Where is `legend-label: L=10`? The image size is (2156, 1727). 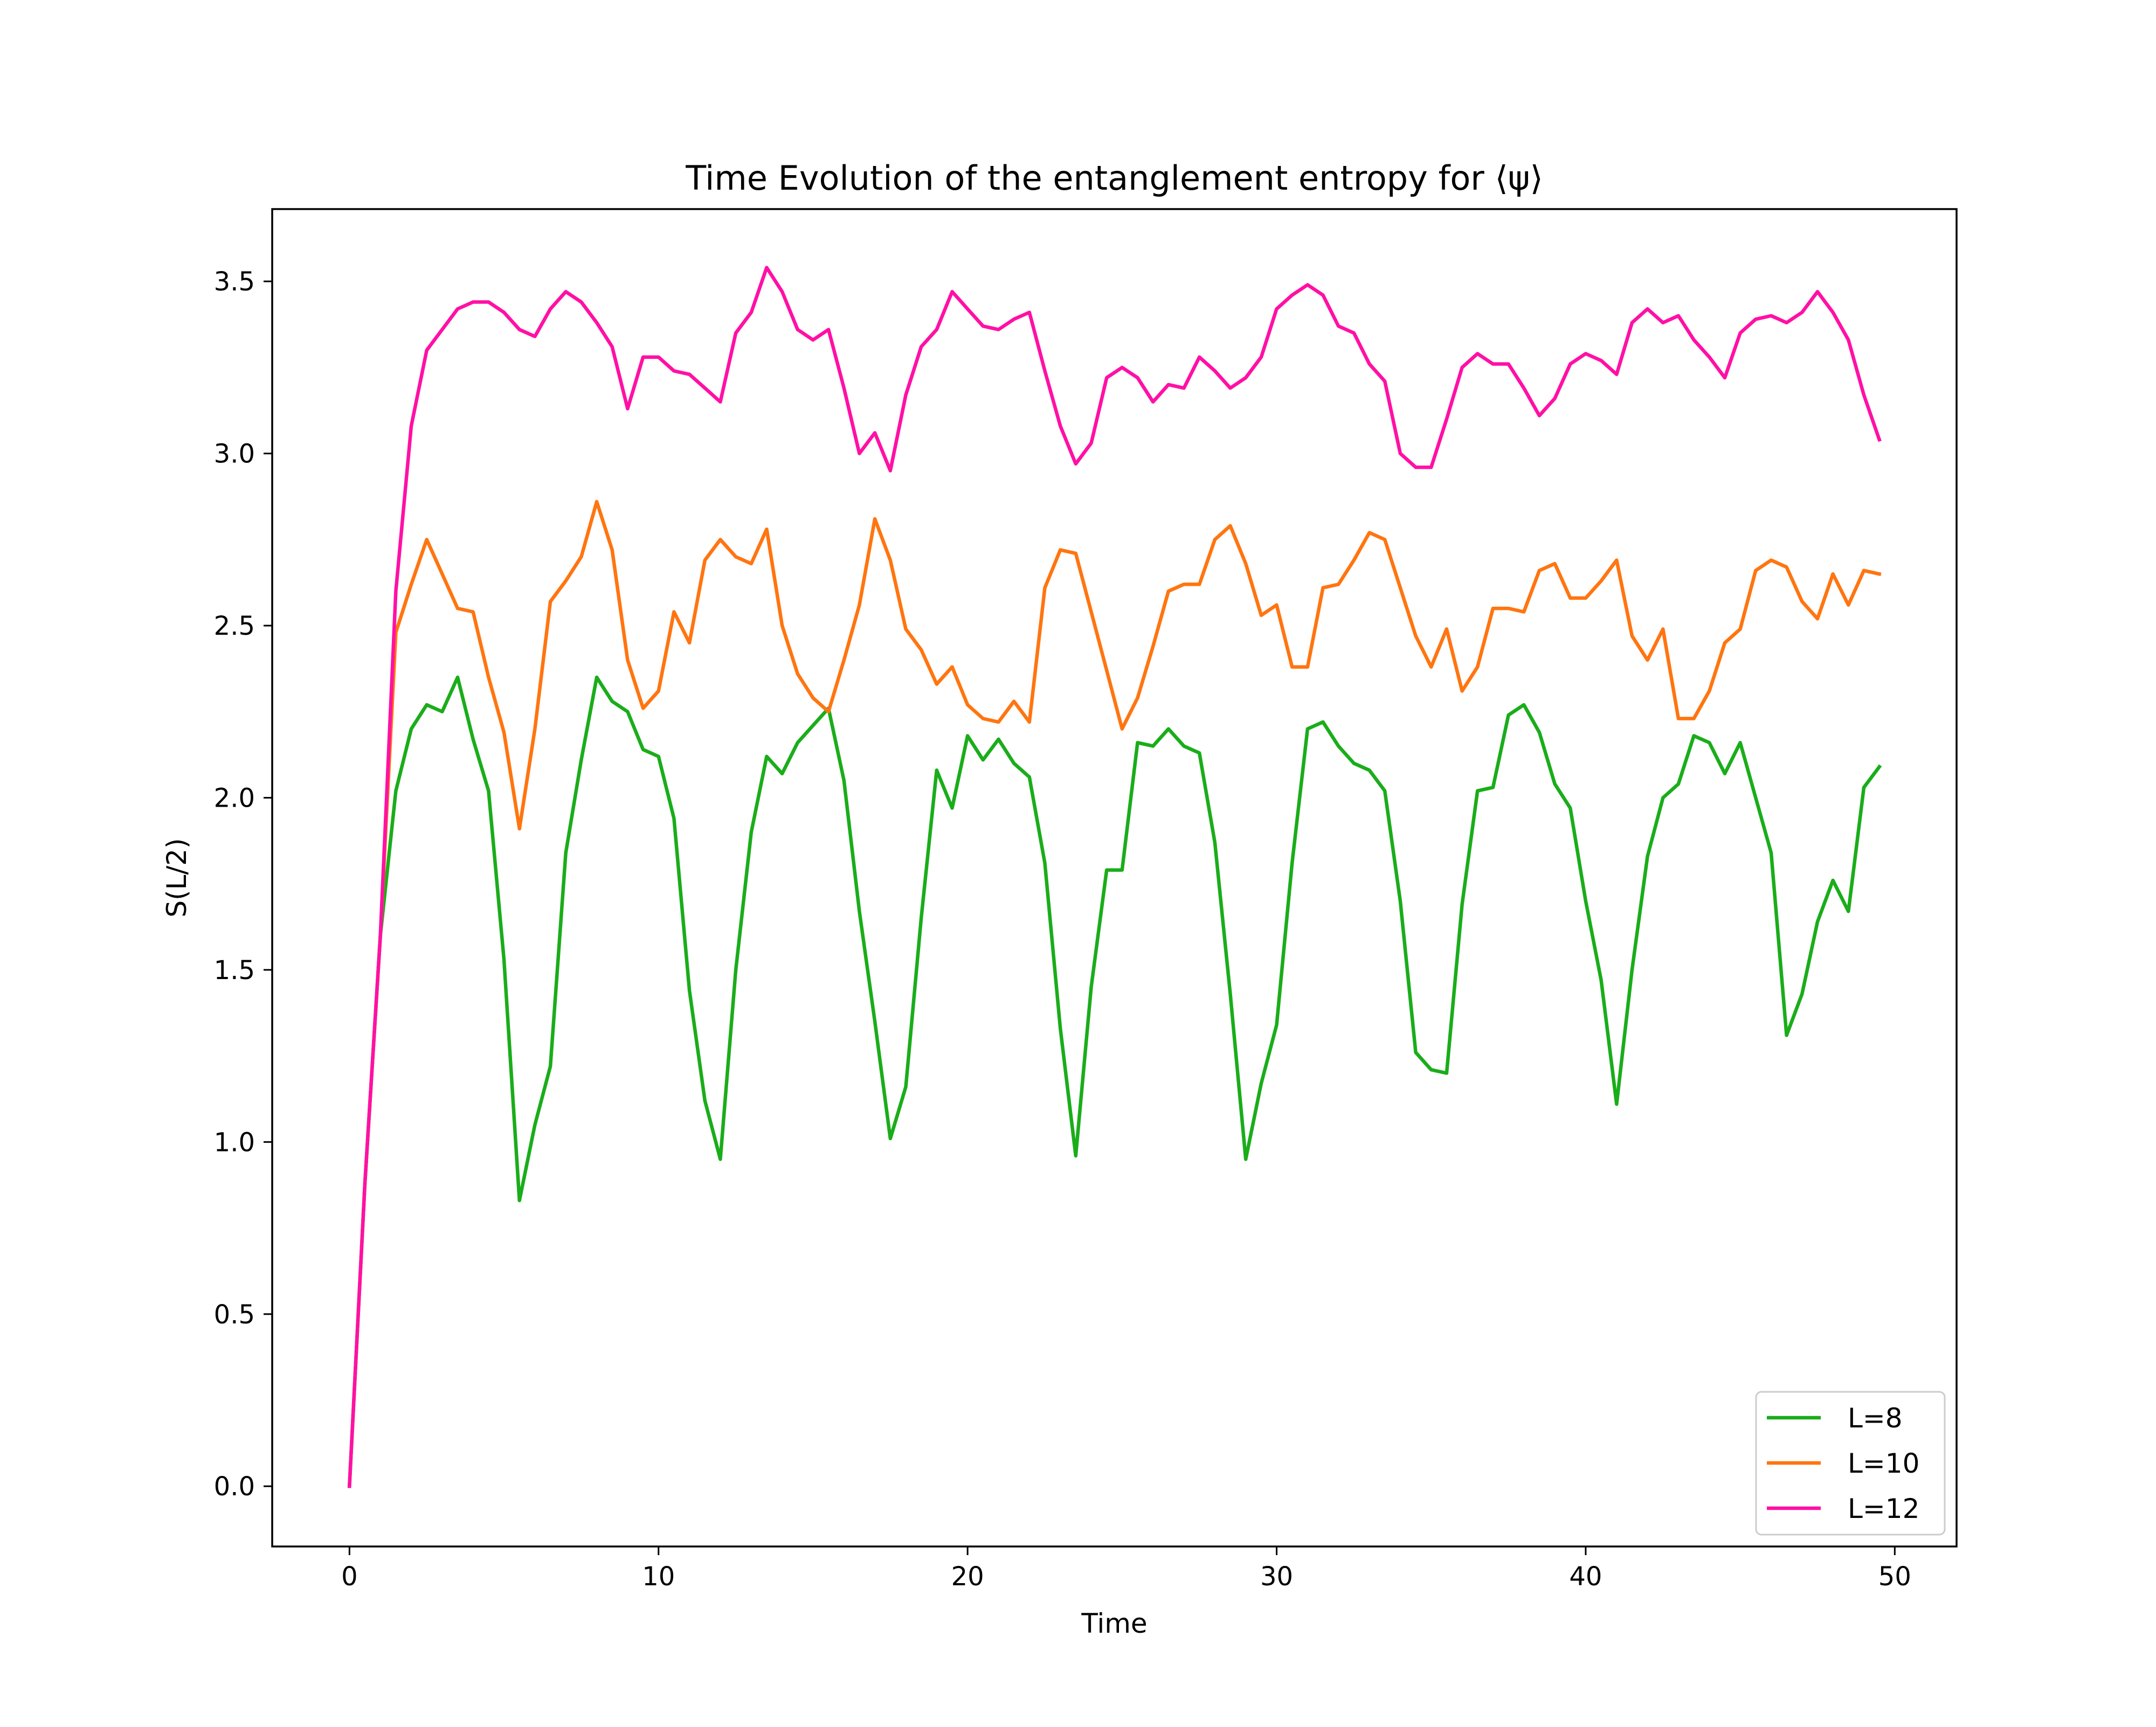
legend-label: L=10 is located at coordinates (1883, 1464).